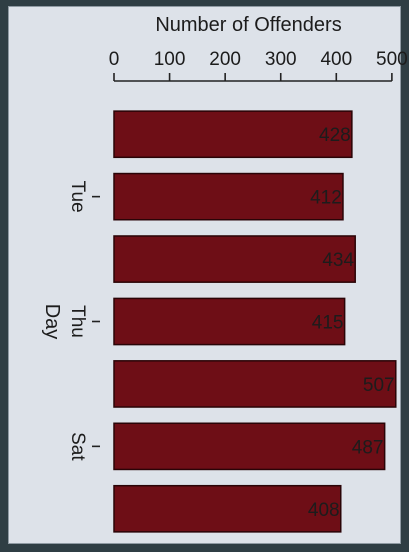 The width and height of the screenshot is (409, 552). What do you see at coordinates (338, 260) in the screenshot?
I see `bar-value-label: 434` at bounding box center [338, 260].